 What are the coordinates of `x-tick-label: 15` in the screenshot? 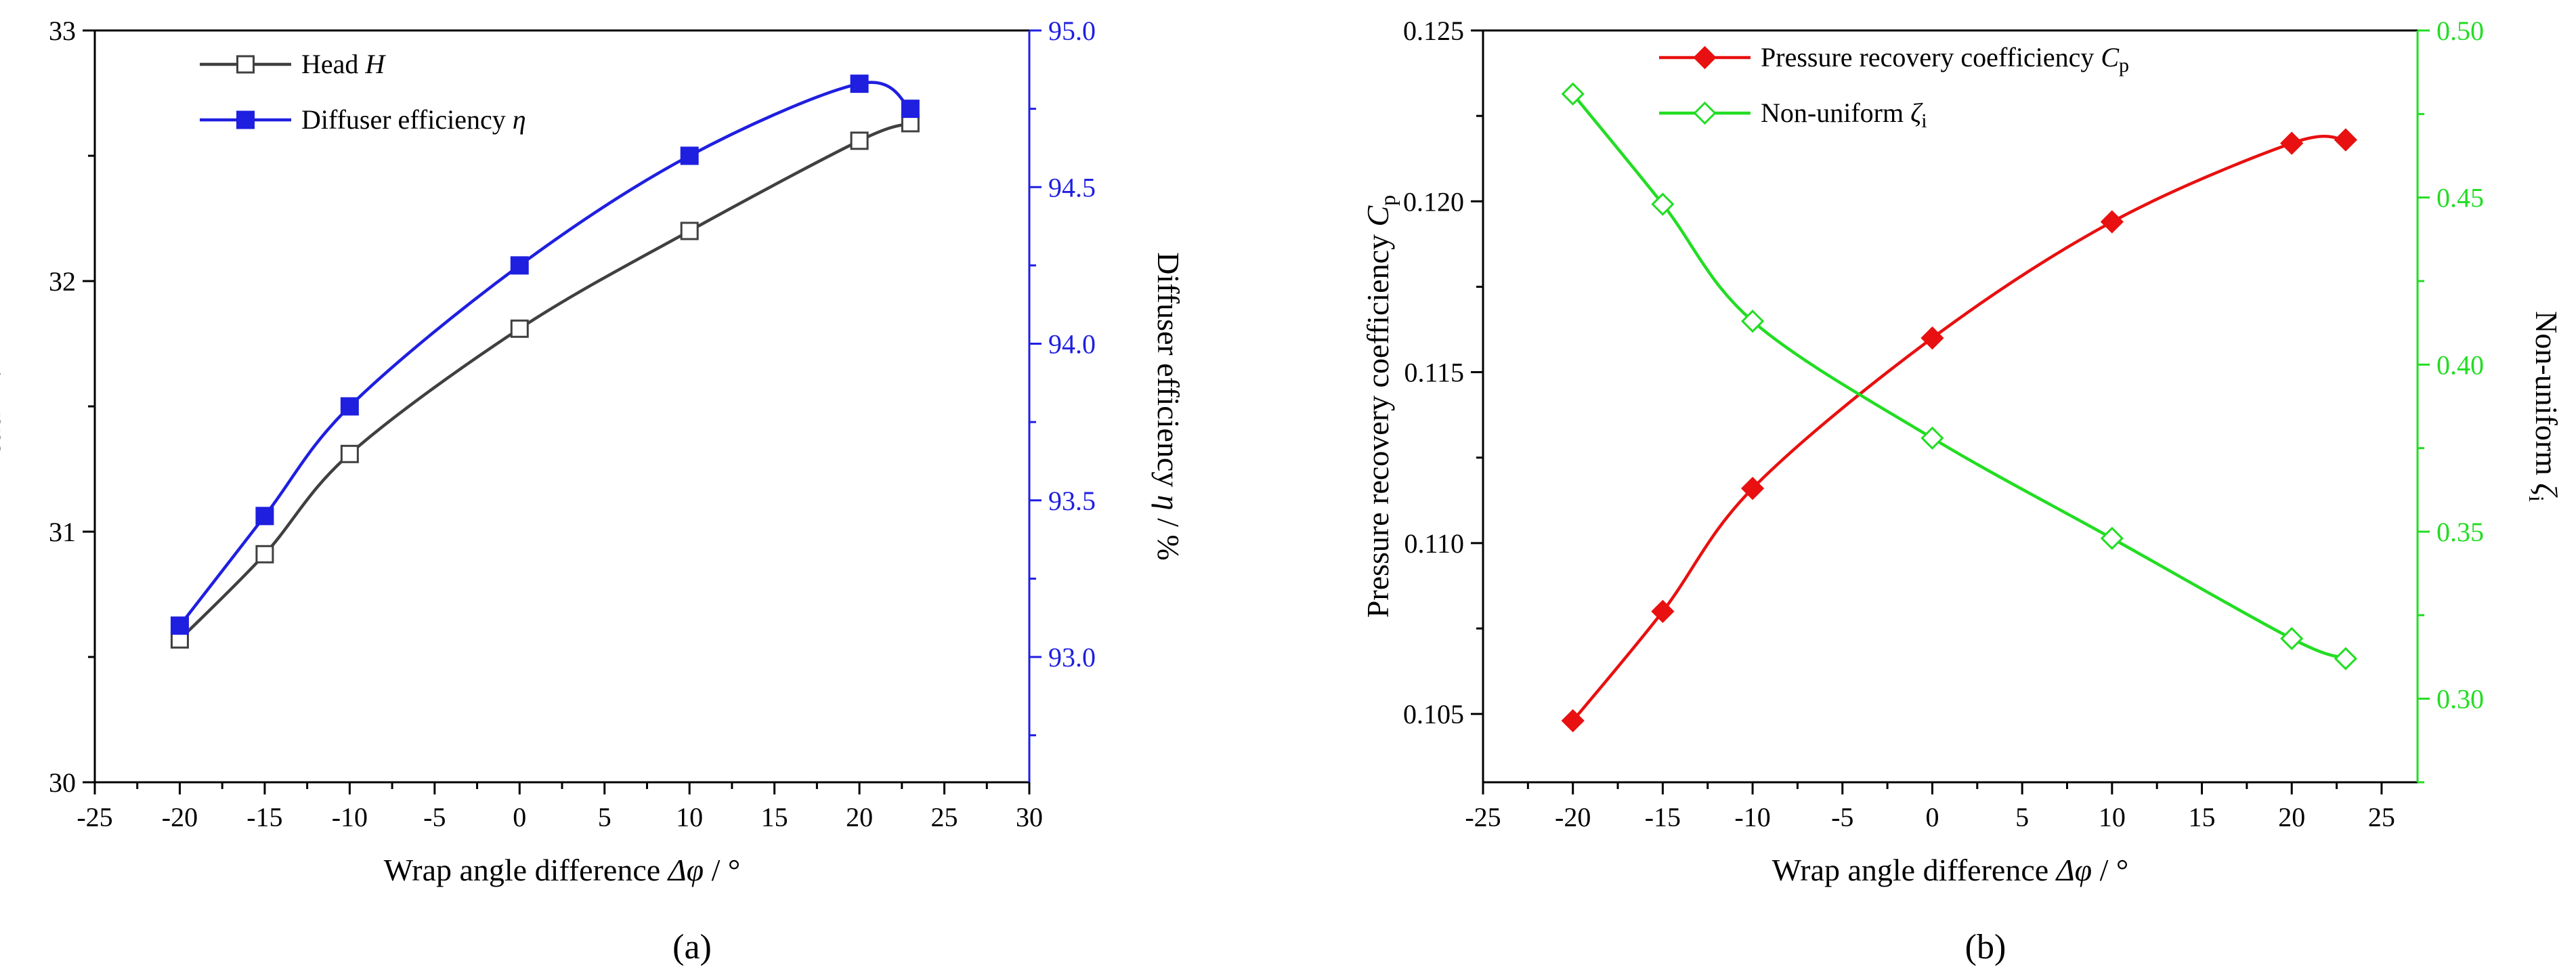 It's located at (2202, 817).